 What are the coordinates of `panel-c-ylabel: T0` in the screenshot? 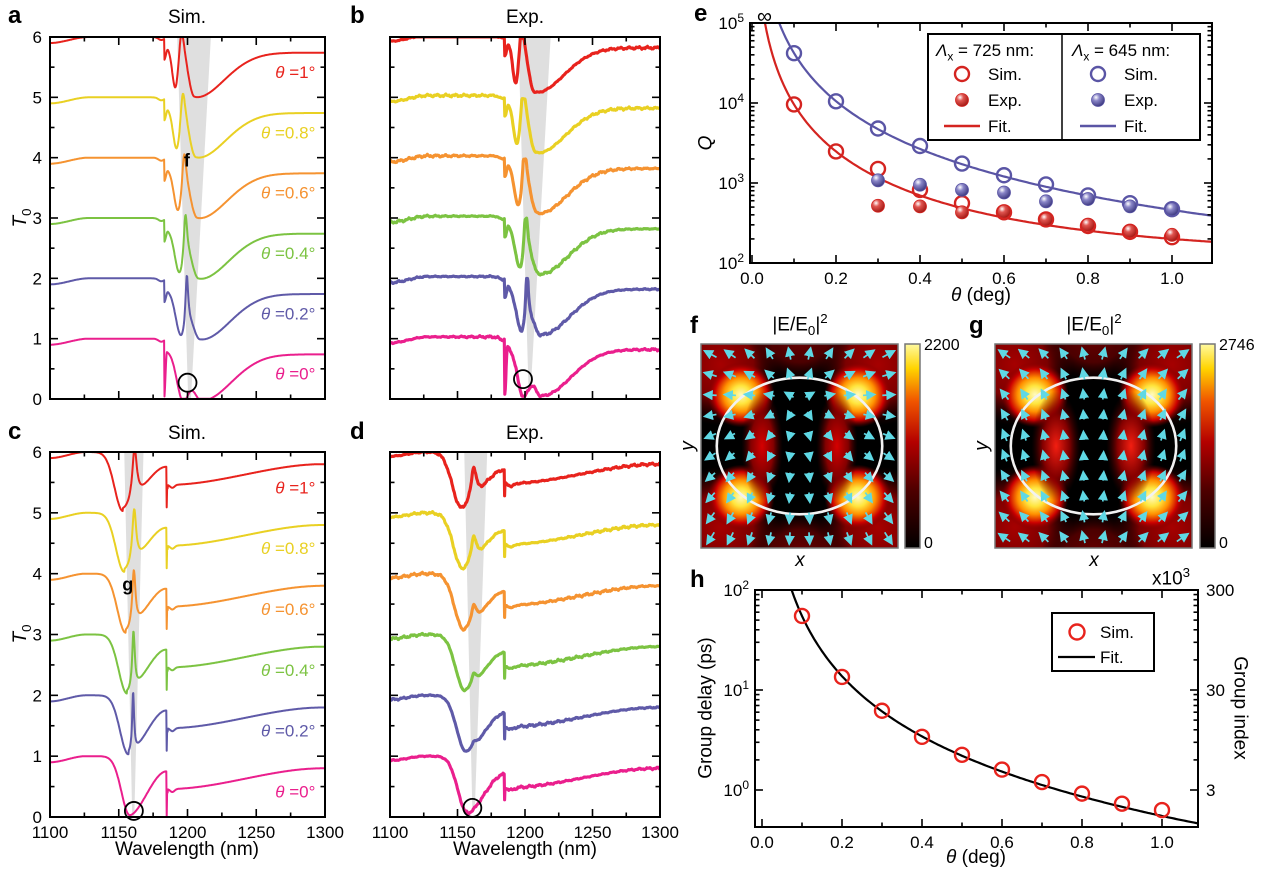 It's located at (21, 634).